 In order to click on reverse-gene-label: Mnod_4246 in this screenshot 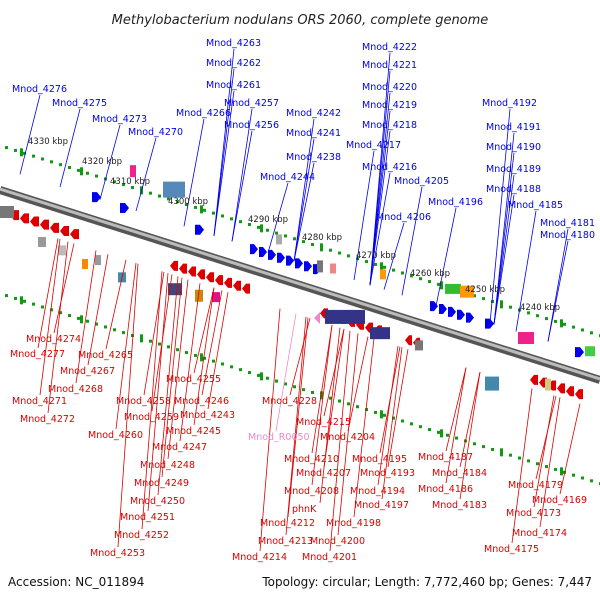, I will do `click(201, 401)`.